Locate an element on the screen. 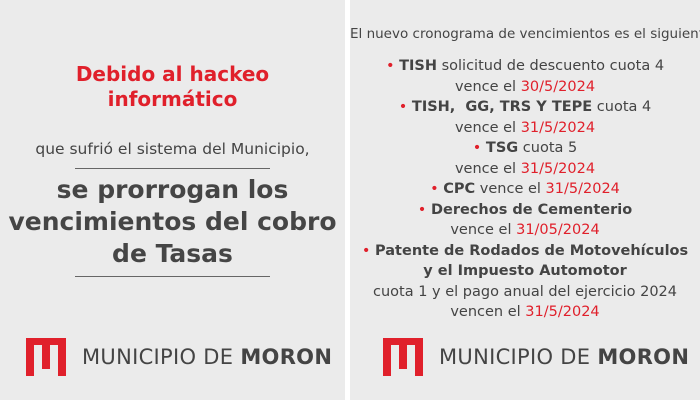  item: • Derechos de Cementerio is located at coordinates (525, 209).